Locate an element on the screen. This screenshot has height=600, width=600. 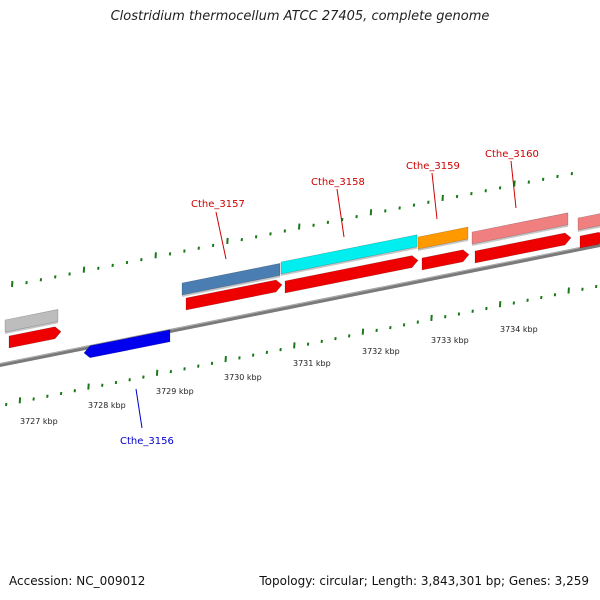
cds-arrow-left is located at coordinates (35, 337).